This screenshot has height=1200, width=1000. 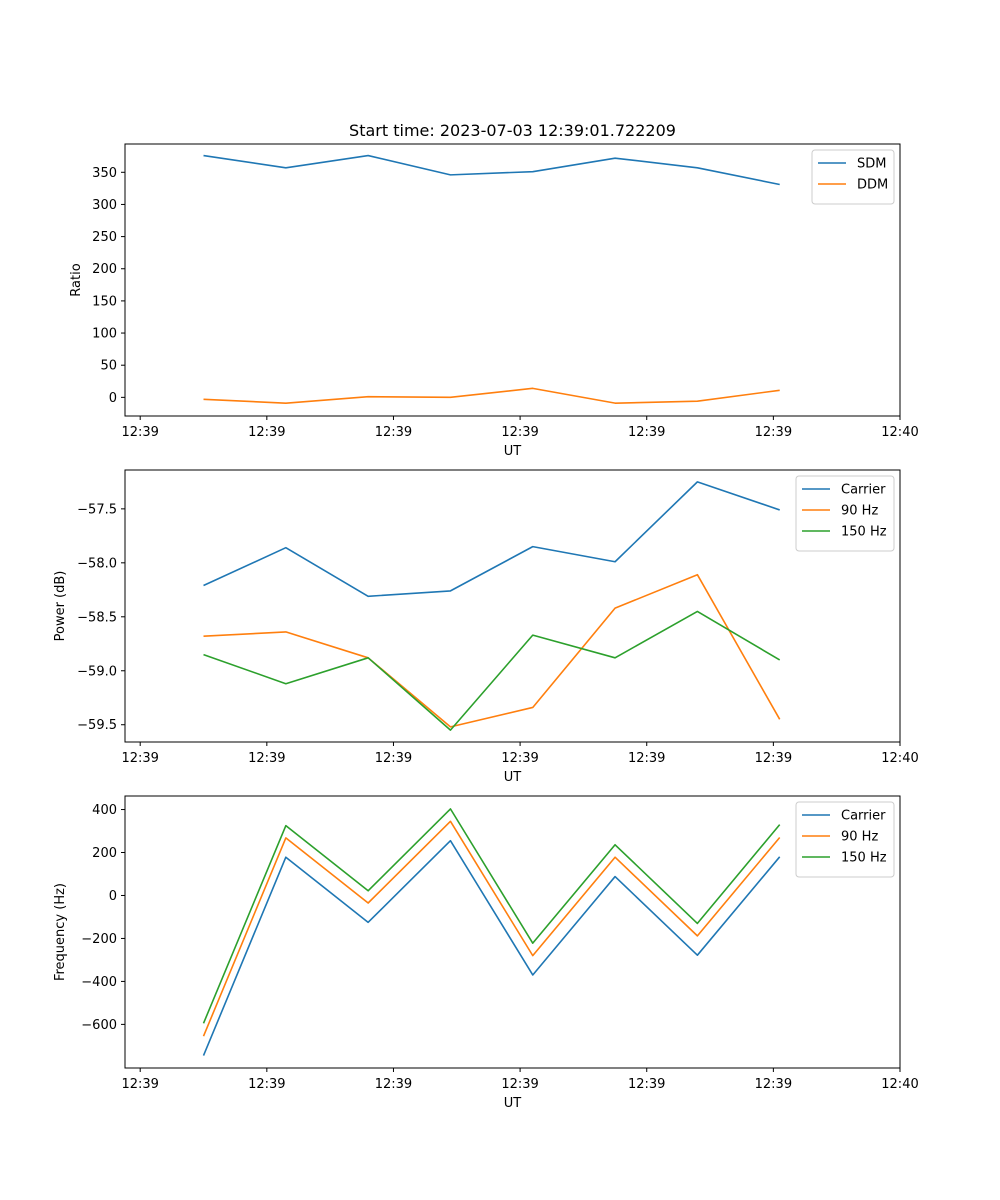 What do you see at coordinates (104, 205) in the screenshot?
I see `ratio-y-tick-label-6: 300` at bounding box center [104, 205].